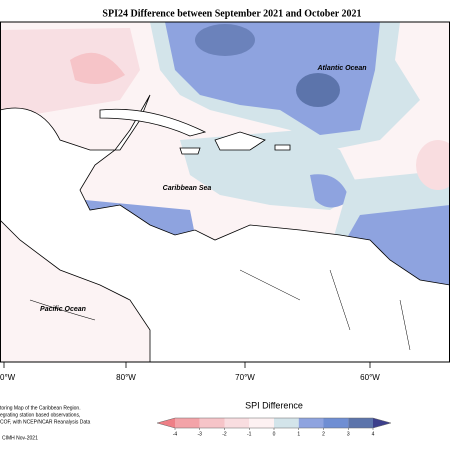  I want to click on colorbar-tick-label: 2, so click(323, 434).